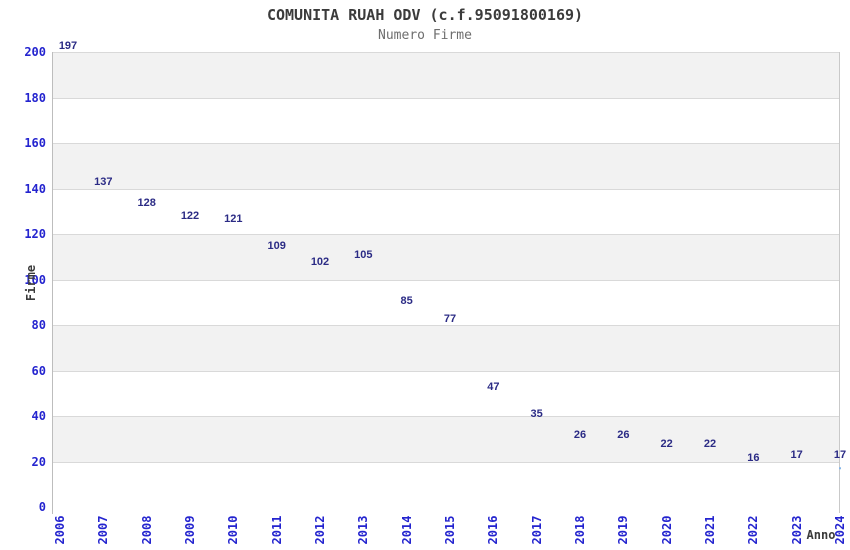 The image size is (850, 550). I want to click on y-axis-title: Firme, so click(31, 283).